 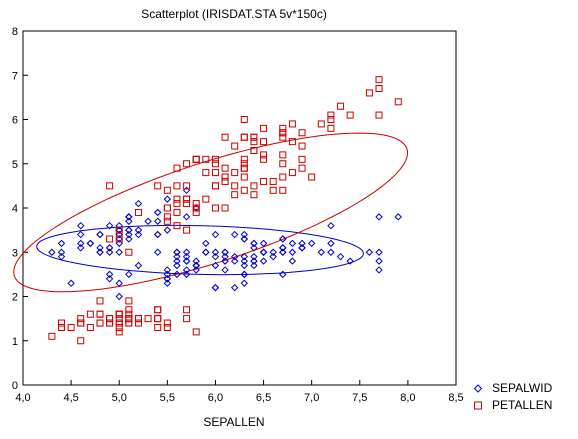 What do you see at coordinates (15, 342) in the screenshot?
I see `y-tick-label: 1` at bounding box center [15, 342].